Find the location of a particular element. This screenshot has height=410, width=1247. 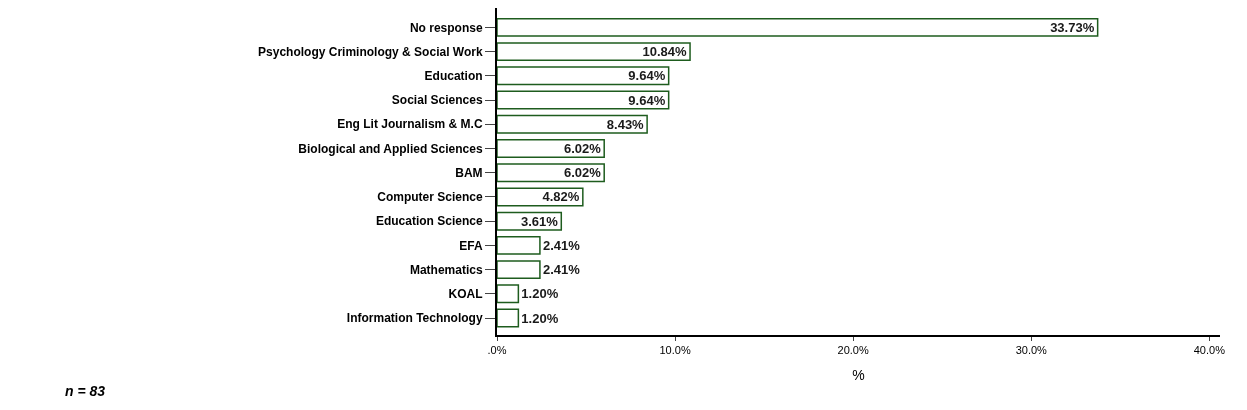

x-tick-label: 40.0% is located at coordinates (1209, 350).